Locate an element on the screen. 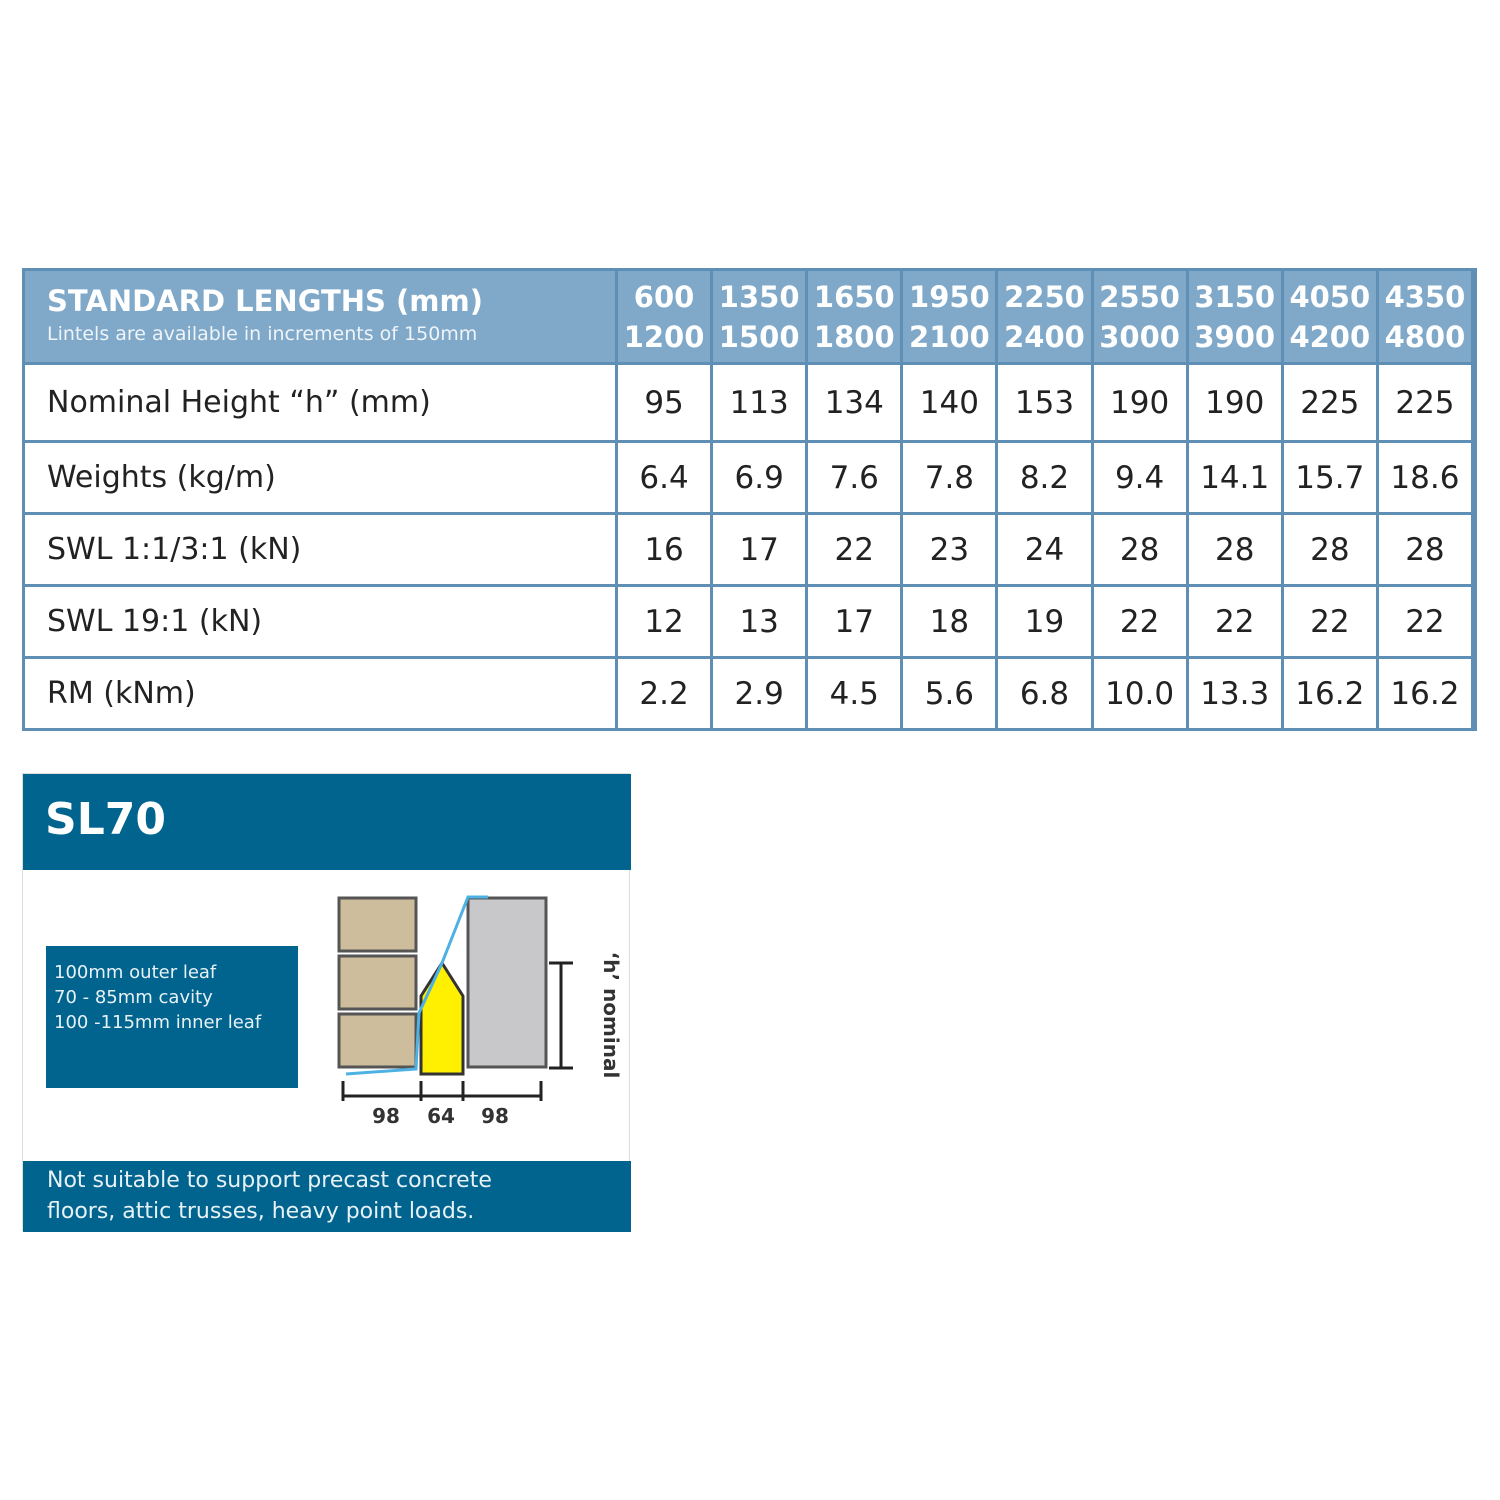 Image resolution: width=1500 pixels, height=1500 pixels. value-cell: 6.8 is located at coordinates (1046, 695).